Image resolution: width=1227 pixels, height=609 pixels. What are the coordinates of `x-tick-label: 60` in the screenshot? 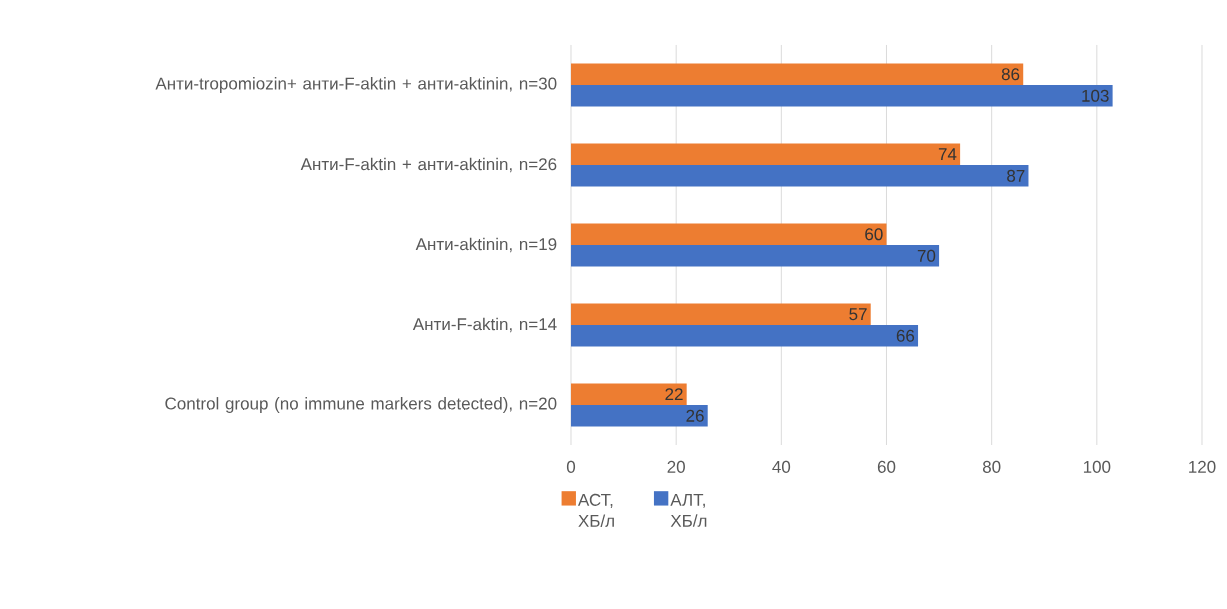 It's located at (886, 466).